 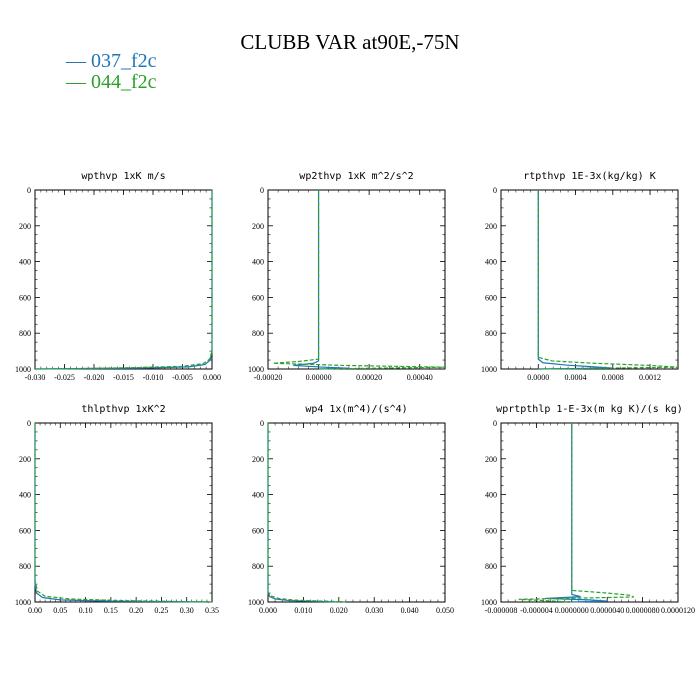 I want to click on x-tick-label: 0.0004, so click(x=576, y=377).